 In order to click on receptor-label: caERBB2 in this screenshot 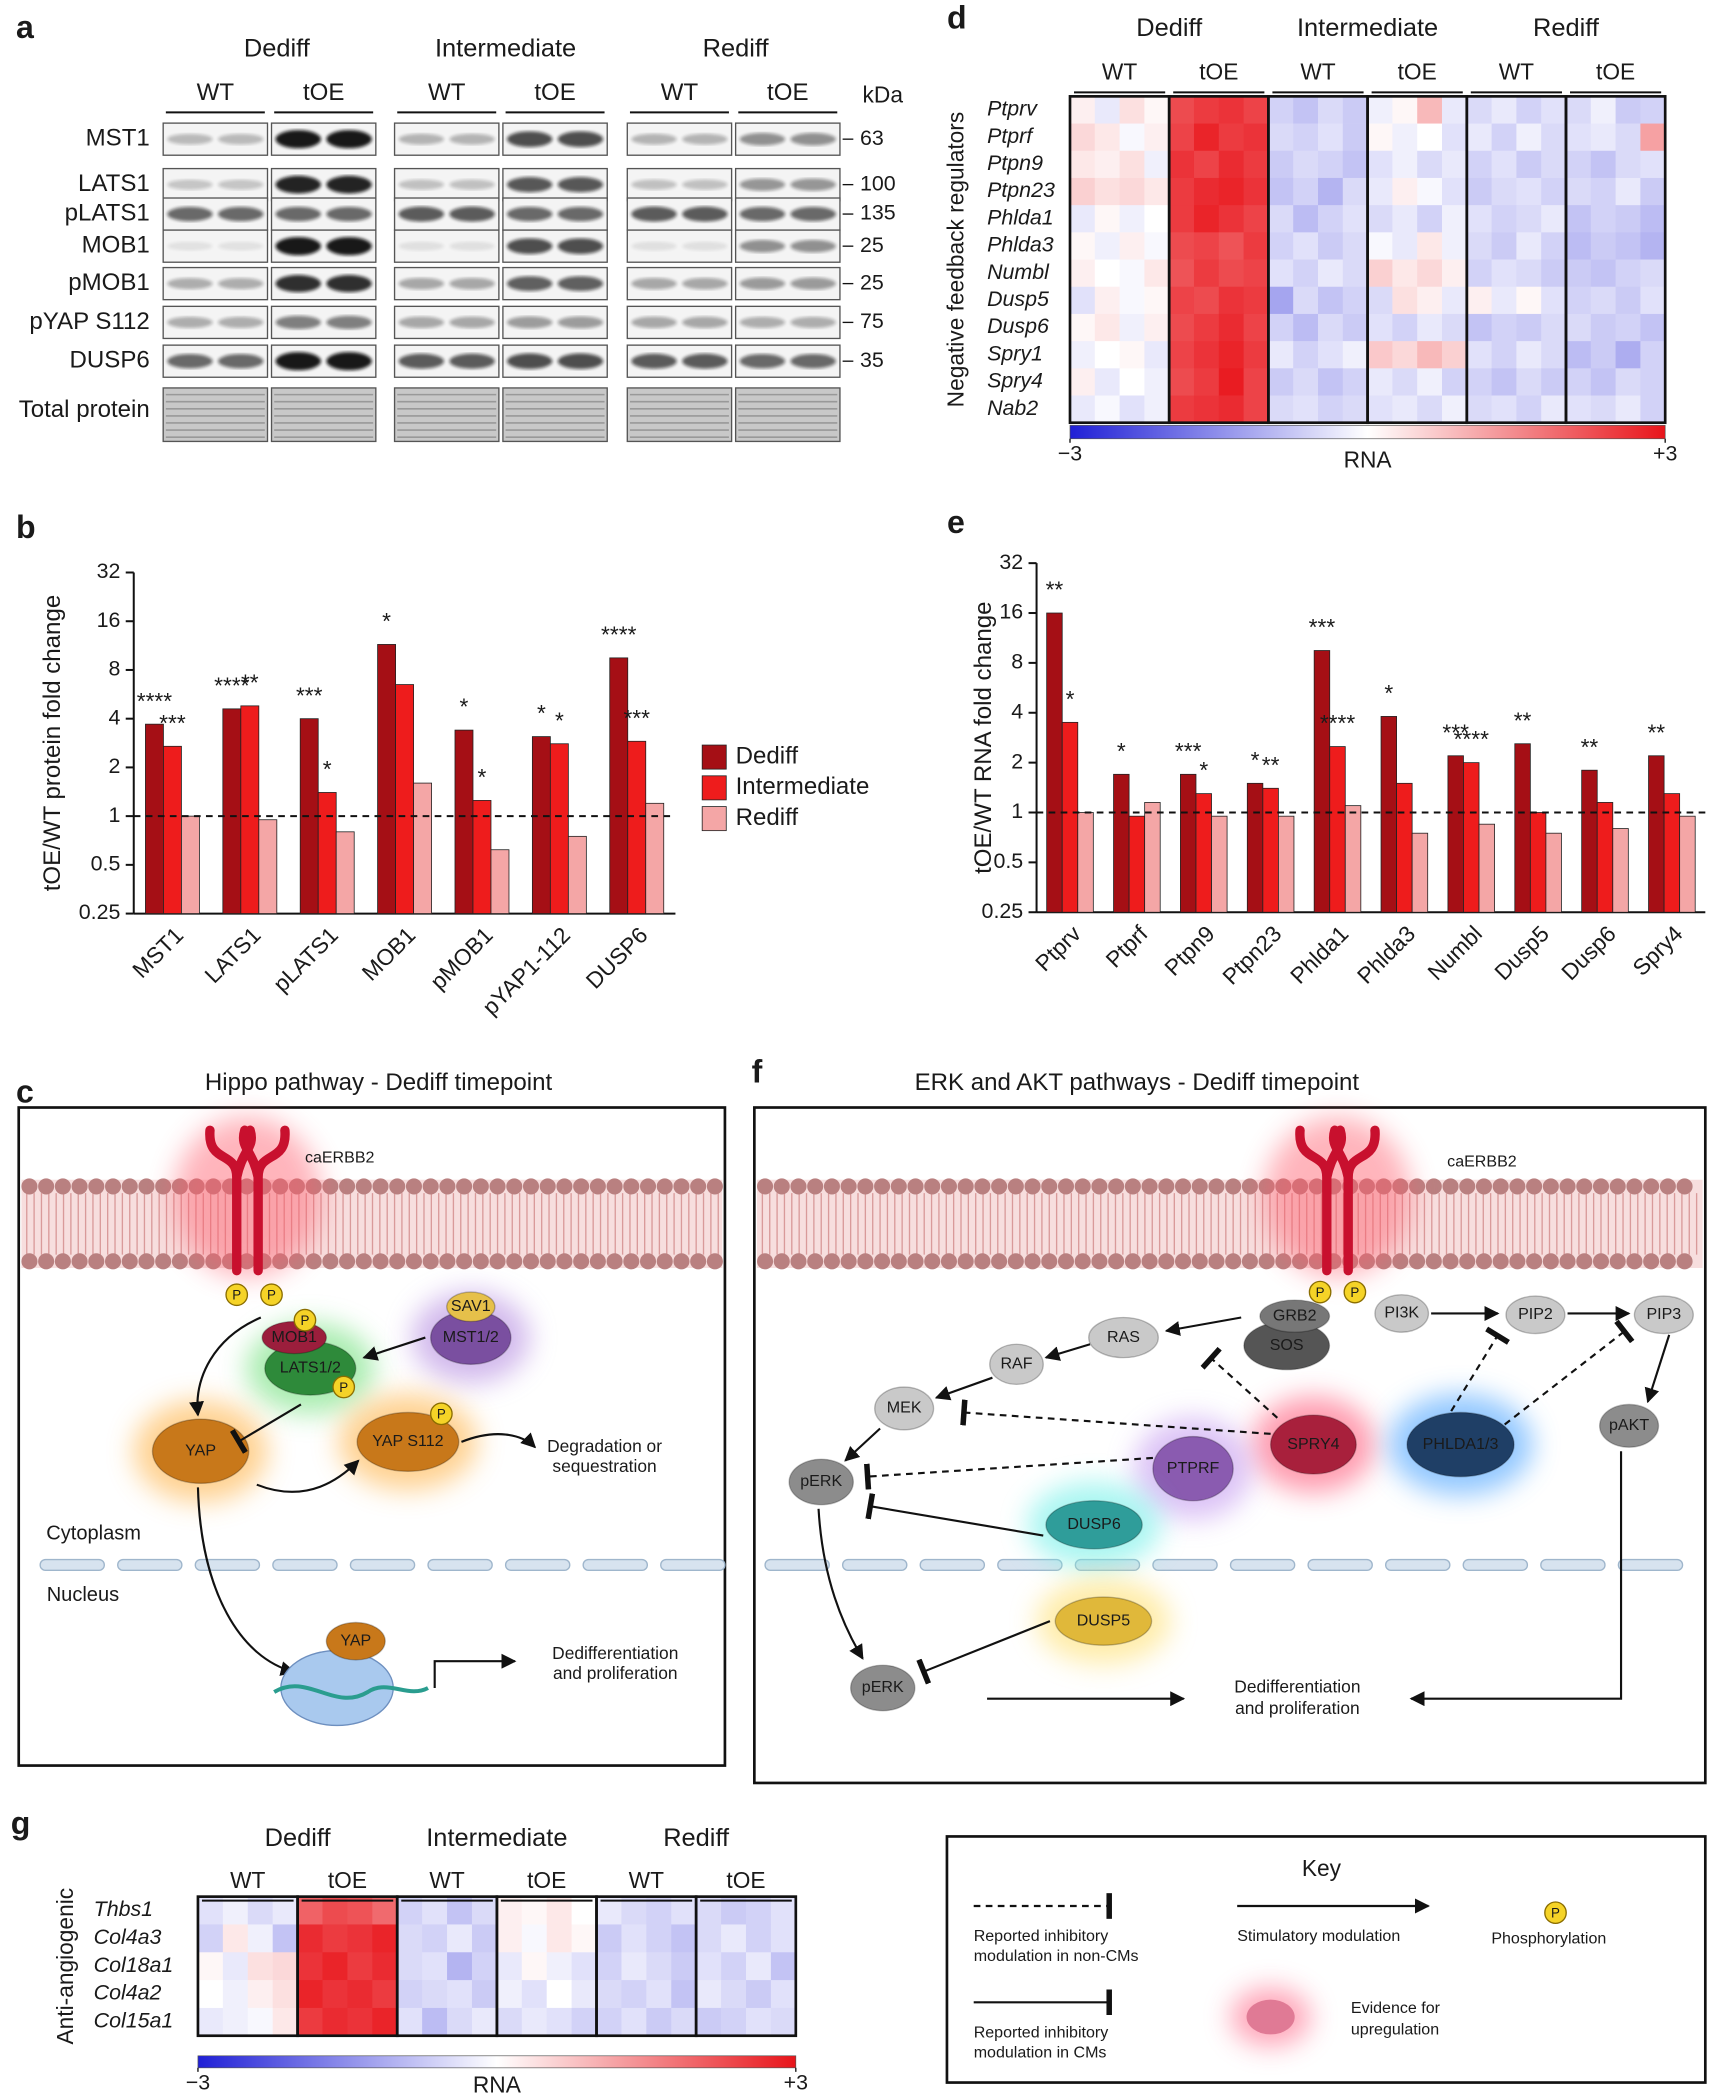, I will do `click(340, 1158)`.